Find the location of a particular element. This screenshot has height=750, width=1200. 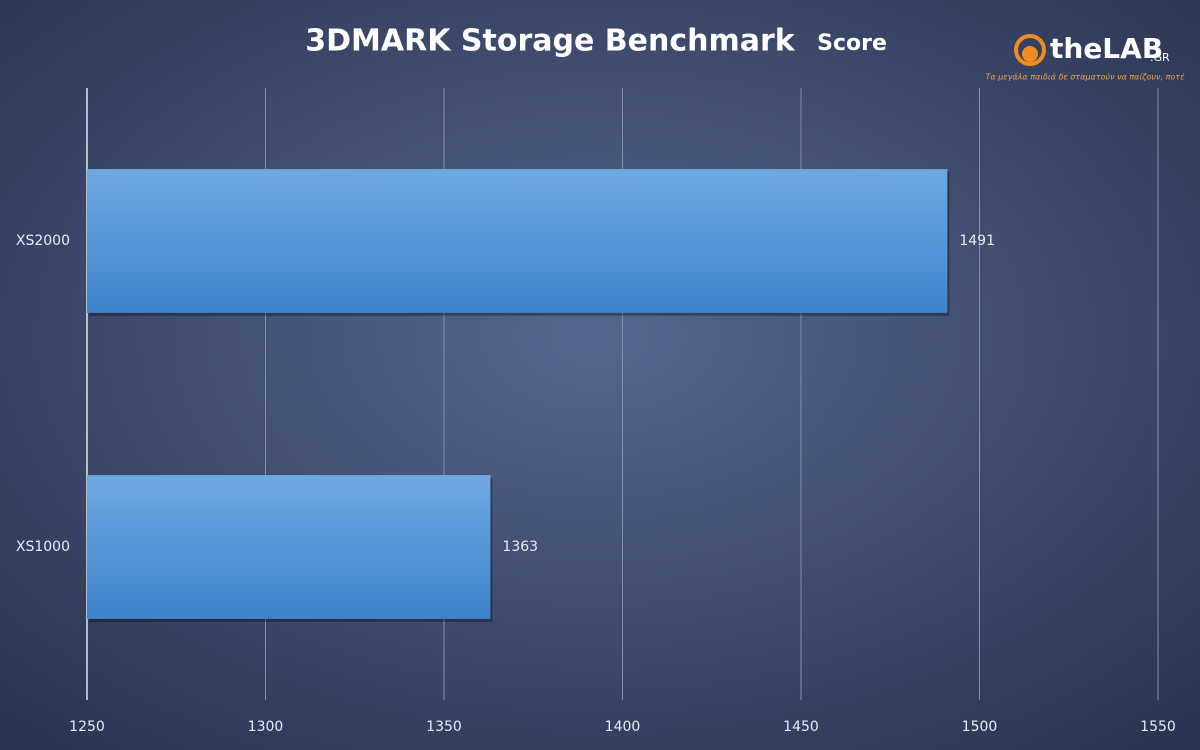

logo-icon is located at coordinates (1030, 50).